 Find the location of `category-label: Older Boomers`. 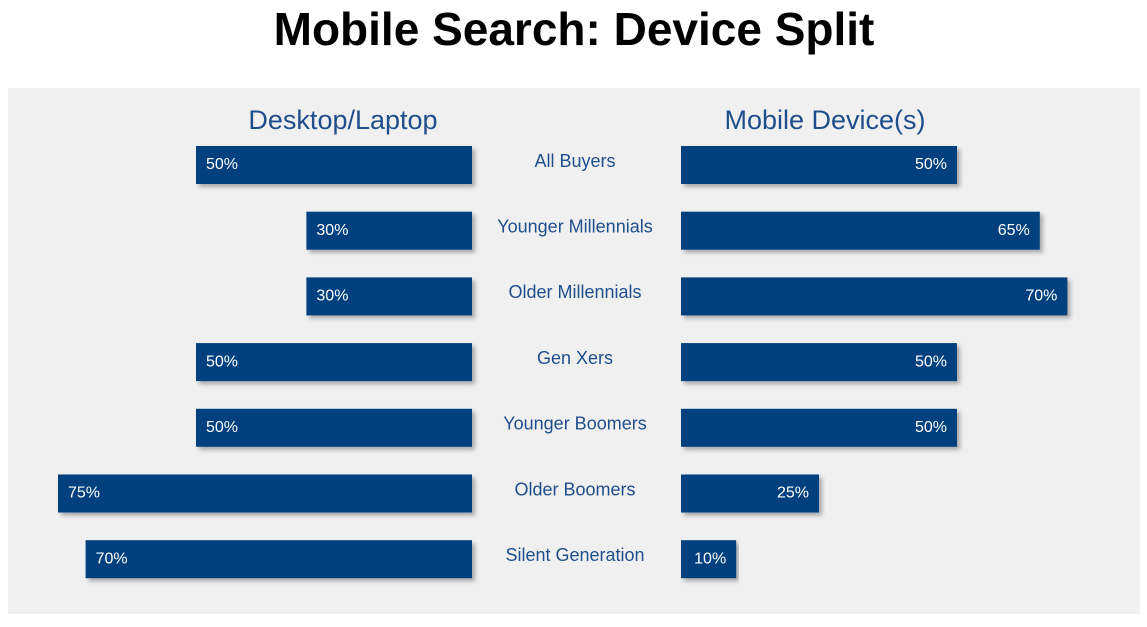

category-label: Older Boomers is located at coordinates (574, 489).